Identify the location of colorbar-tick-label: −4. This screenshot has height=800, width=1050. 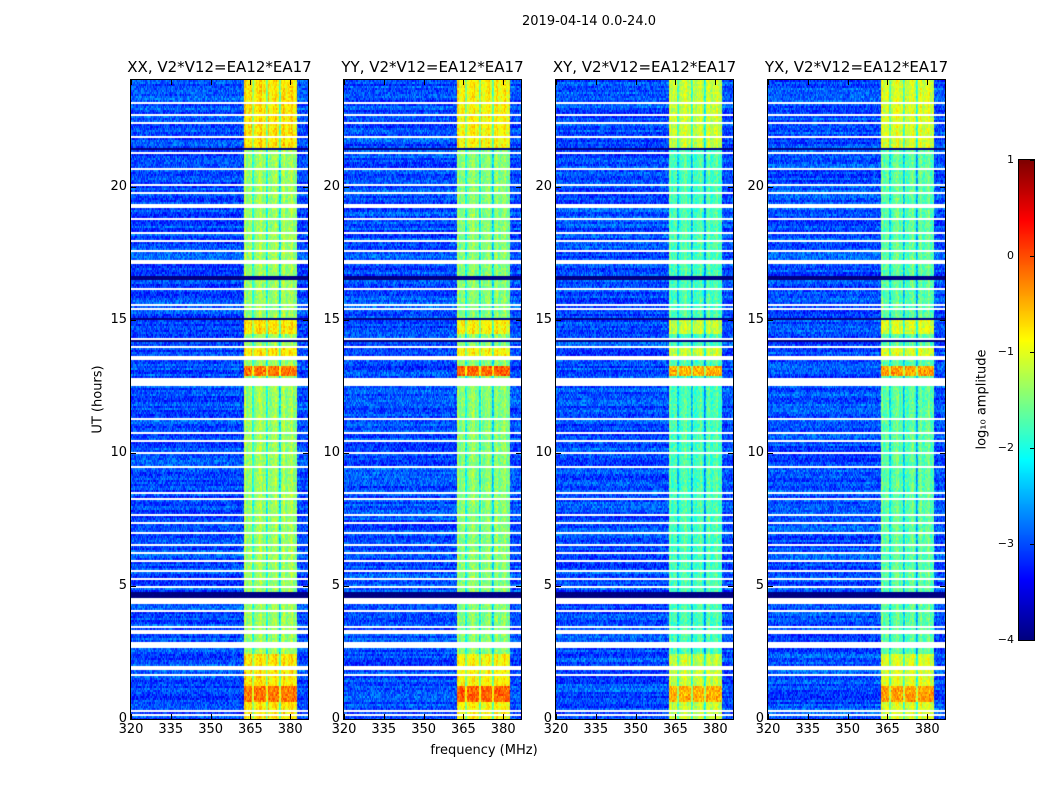
(1005, 639).